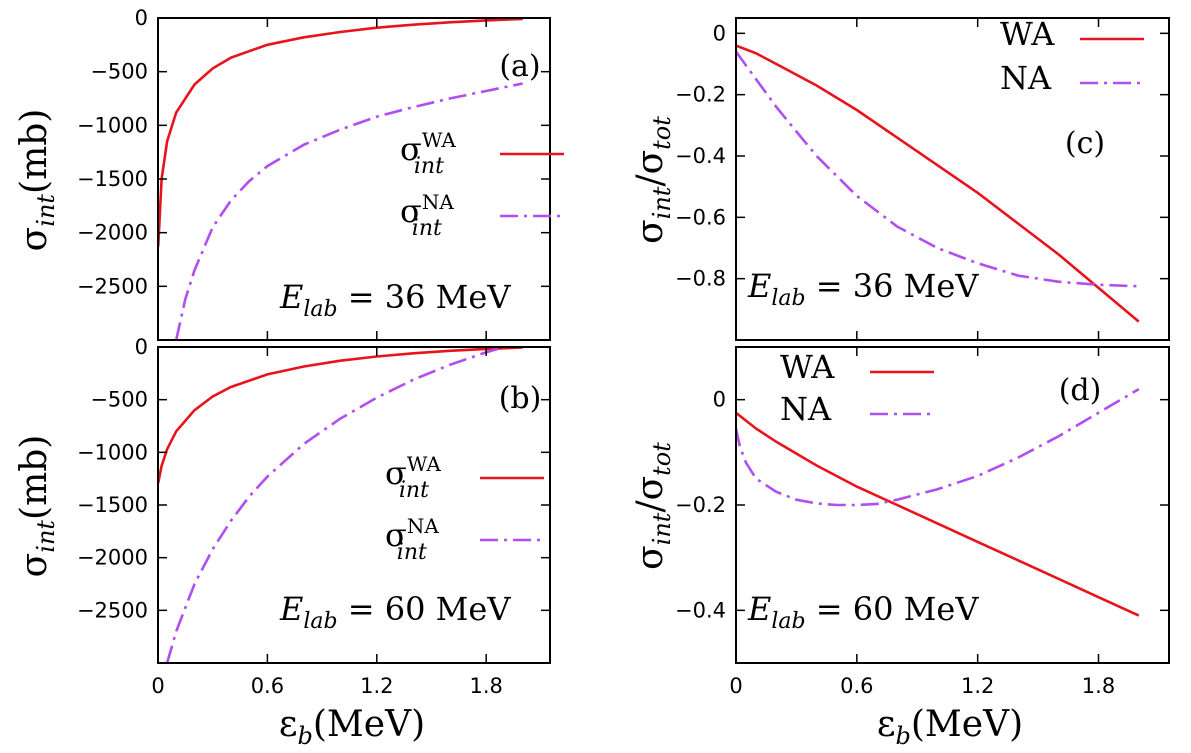 Image resolution: width=1191 pixels, height=753 pixels. I want to click on legend-entry-d-0: WA, so click(807, 367).